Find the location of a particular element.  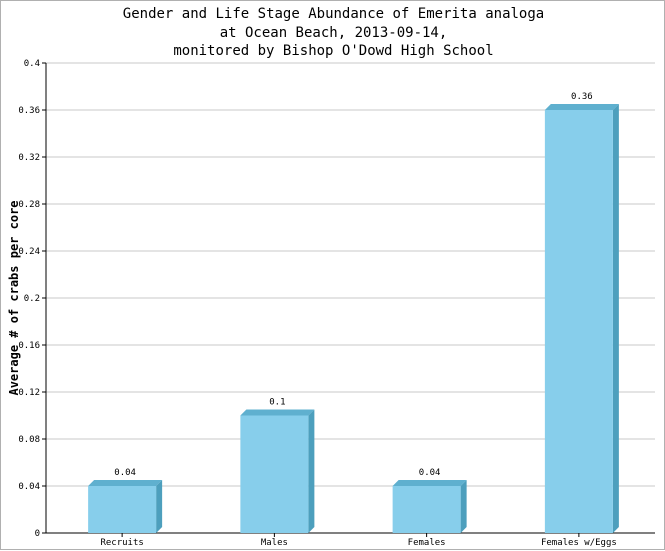

chart-title-line-2: at Ocean Beach, 2013-09-14, is located at coordinates (333, 33).